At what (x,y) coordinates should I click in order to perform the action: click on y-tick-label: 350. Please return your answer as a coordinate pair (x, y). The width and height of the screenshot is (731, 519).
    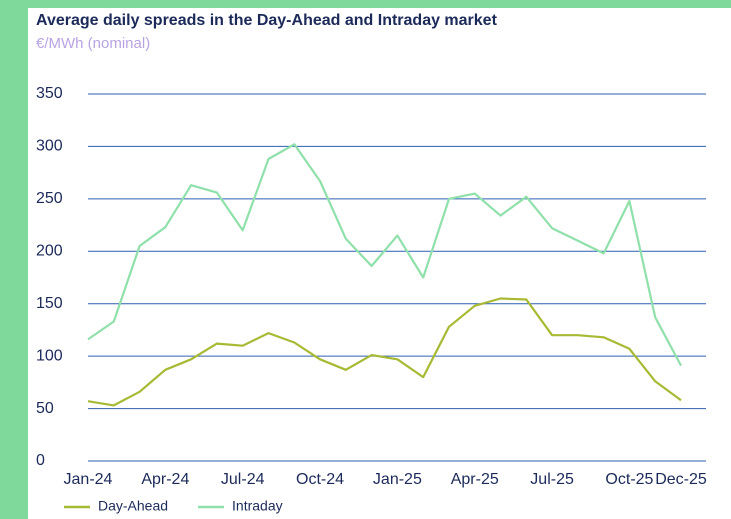
    Looking at the image, I should click on (49, 93).